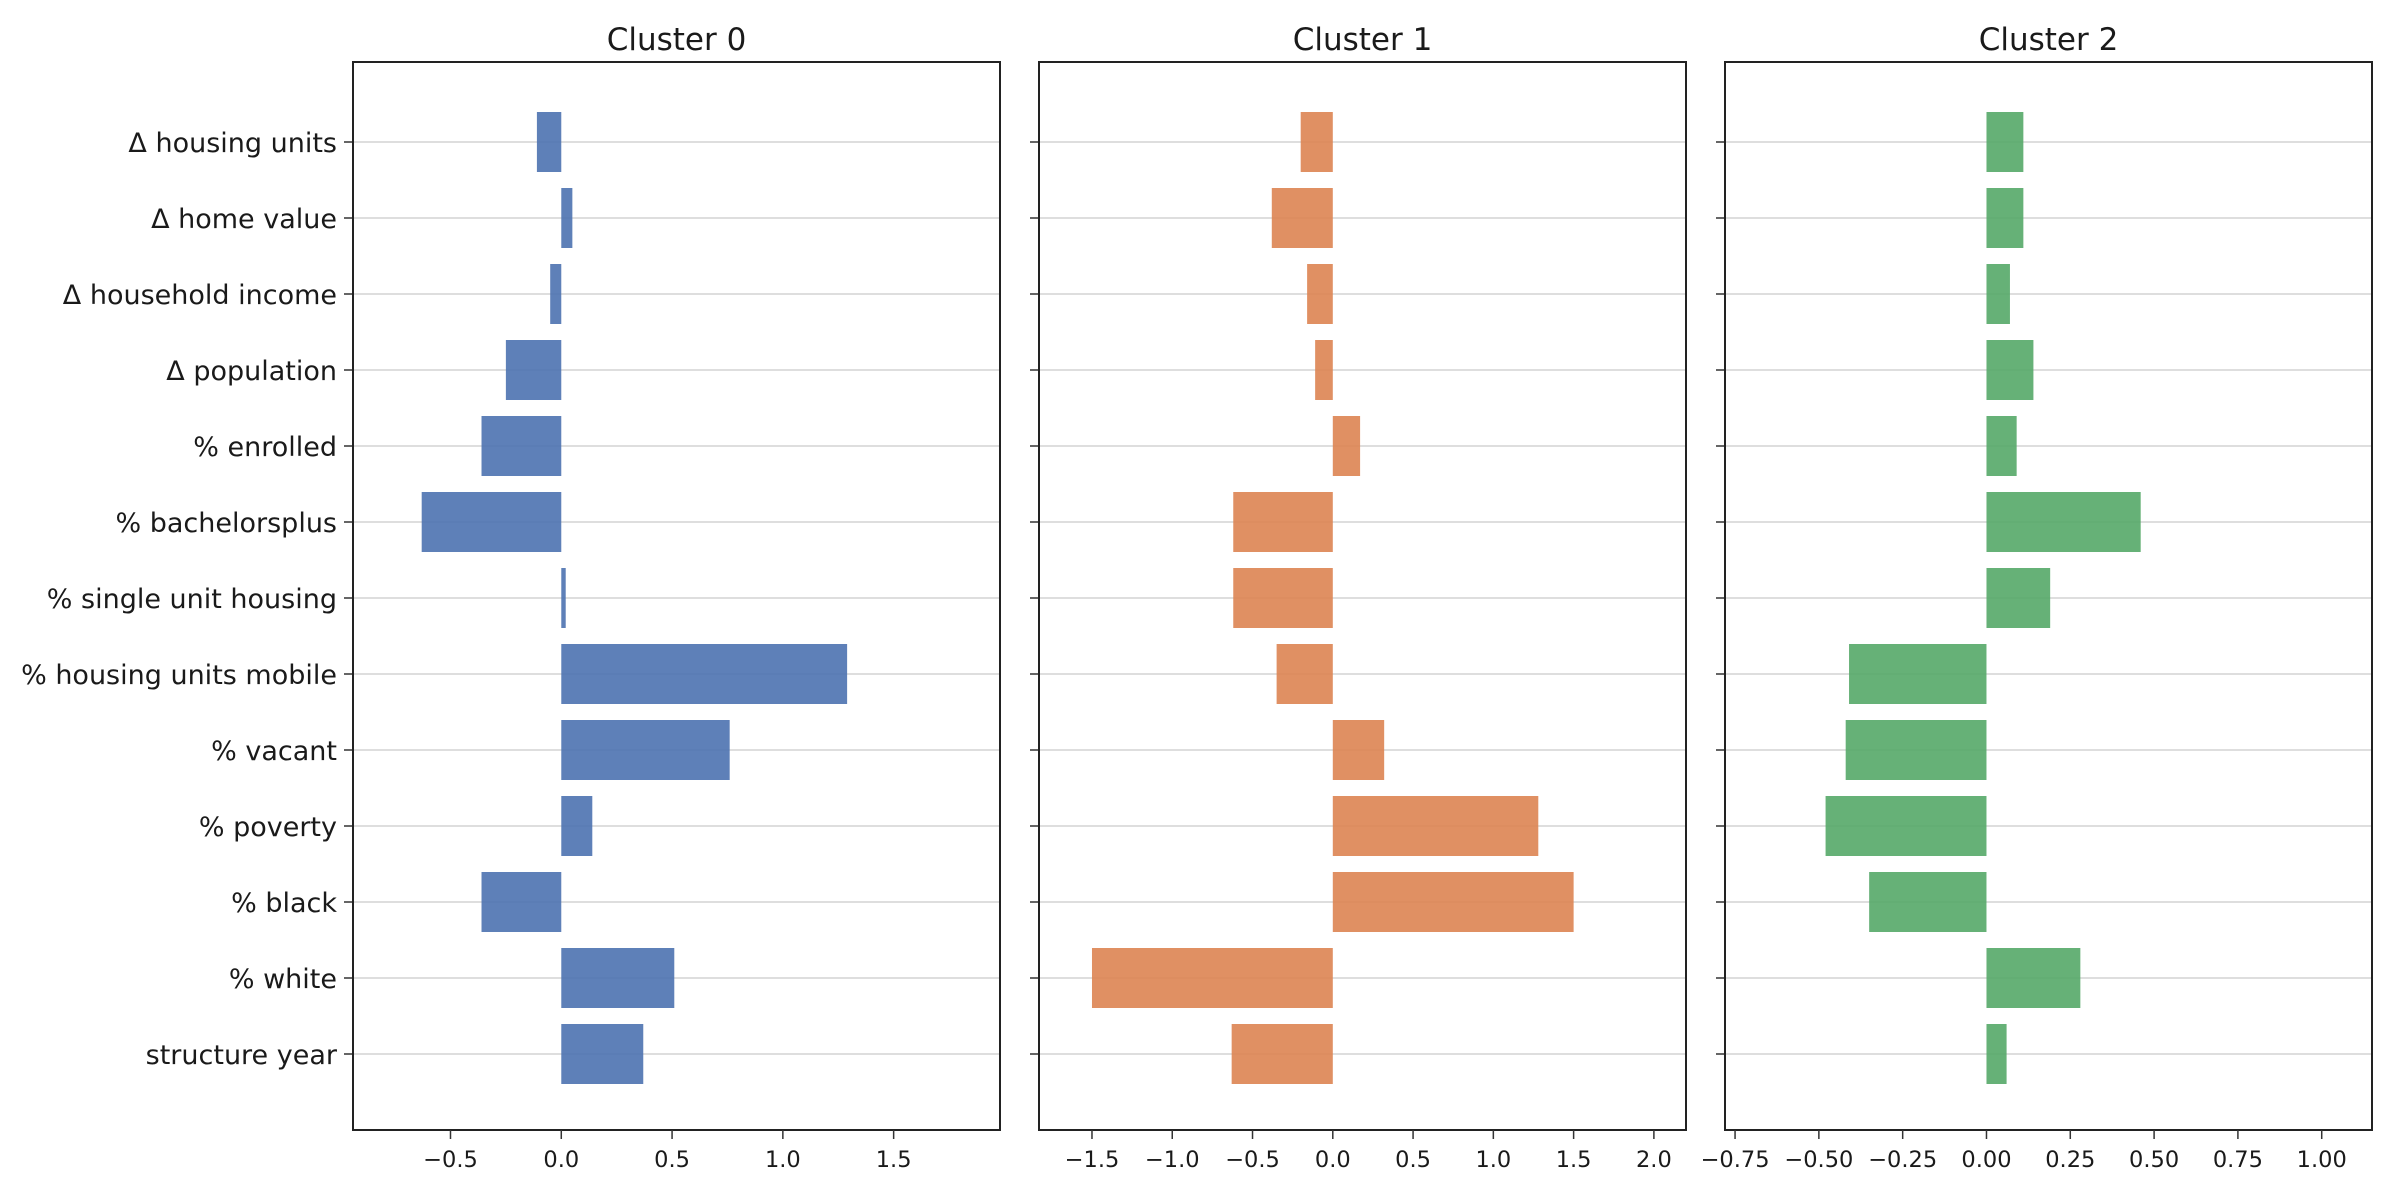  I want to click on category-label: Δ home value, so click(244, 219).